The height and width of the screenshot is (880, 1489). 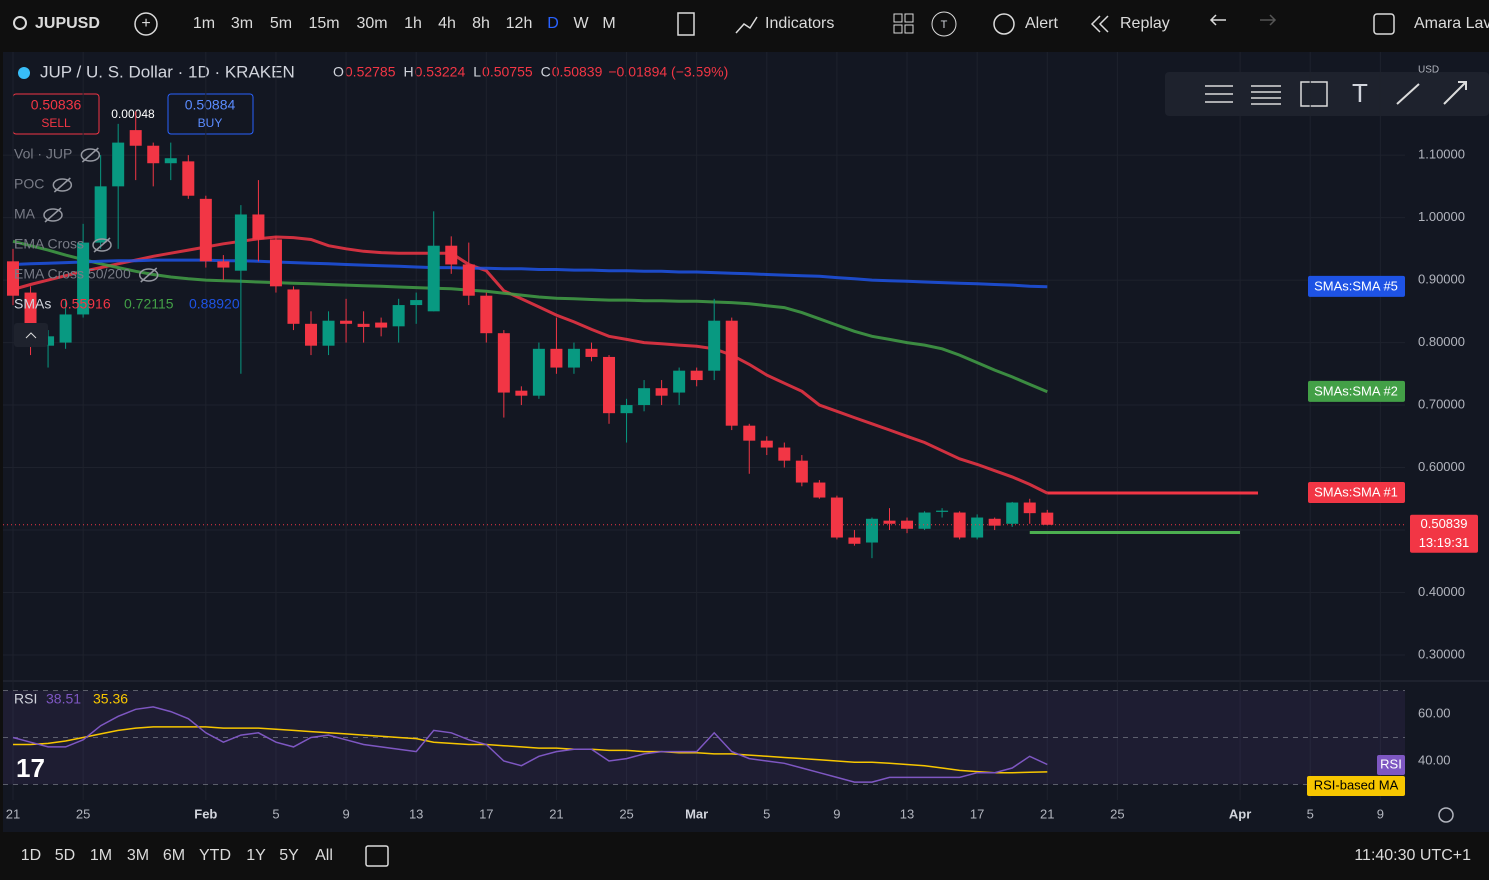 I want to click on range-button: YTD, so click(x=215, y=855).